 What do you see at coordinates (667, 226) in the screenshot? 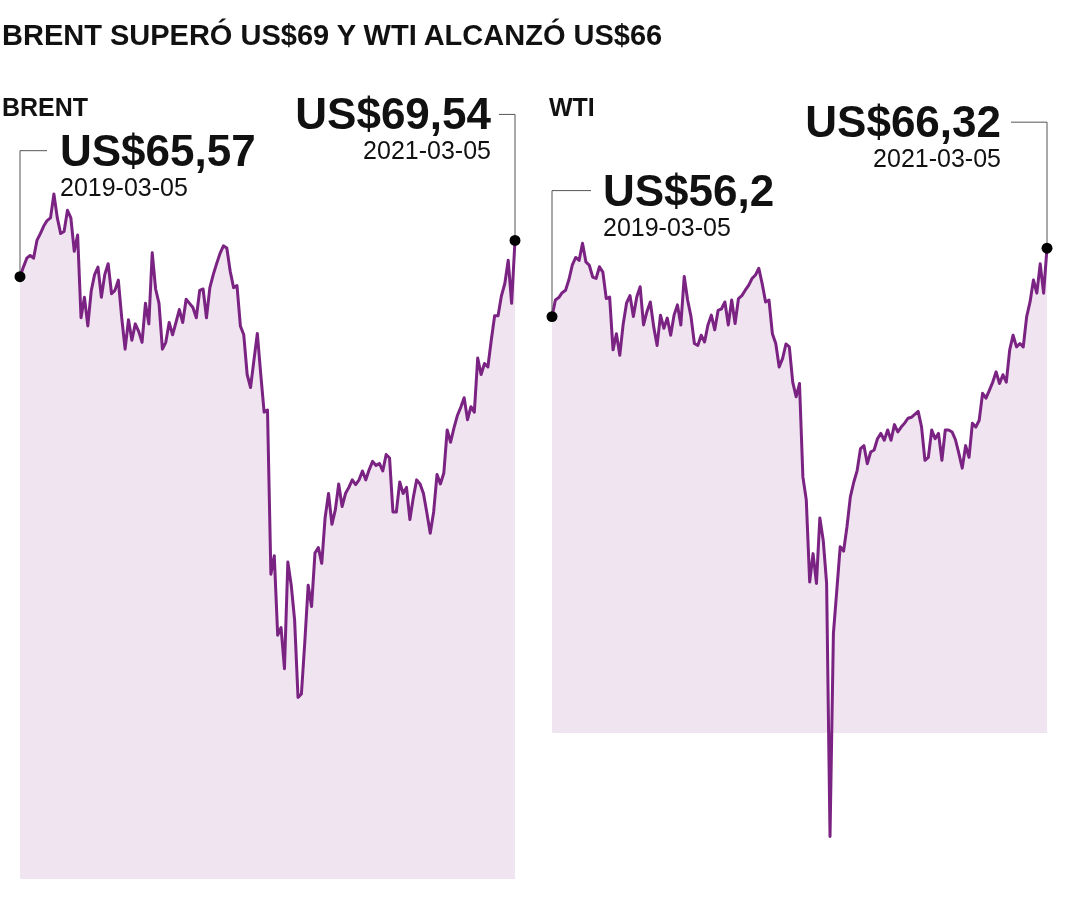
I see `text: 2019-03-05` at bounding box center [667, 226].